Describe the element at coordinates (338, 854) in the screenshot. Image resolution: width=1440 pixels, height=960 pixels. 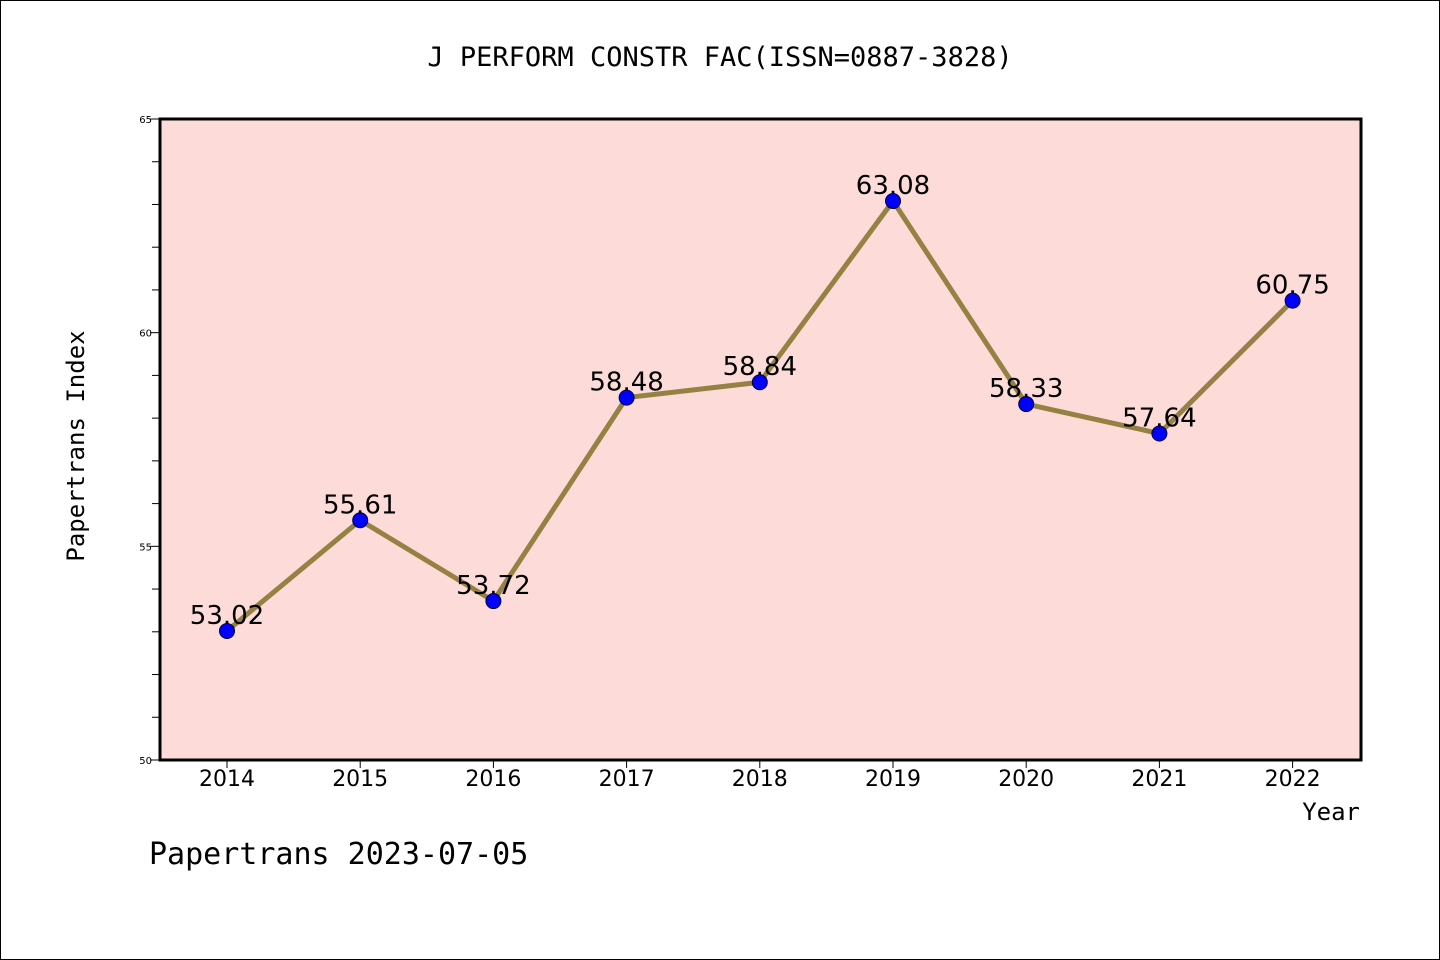
I see `footer-text: Papertrans 2023-07-05` at that location.